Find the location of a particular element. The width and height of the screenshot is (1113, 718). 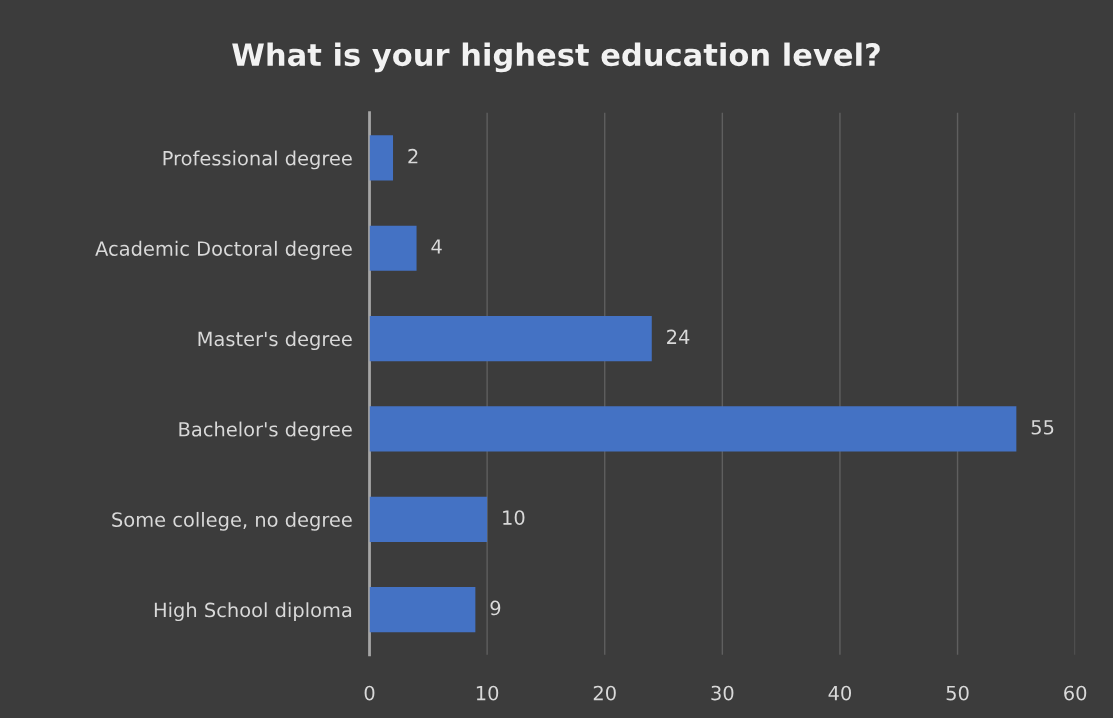

y-tick-label: Professional degree is located at coordinates (257, 160).